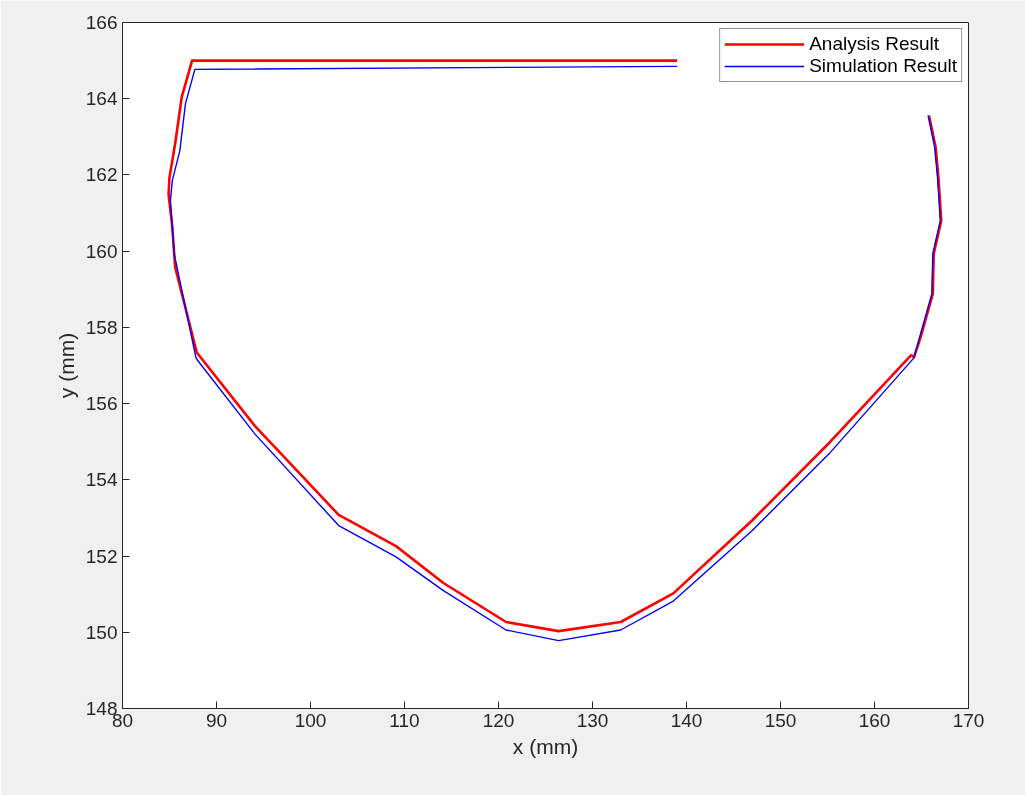 This screenshot has width=1025, height=795. What do you see at coordinates (101, 175) in the screenshot?
I see `y-tick-label: 162` at bounding box center [101, 175].